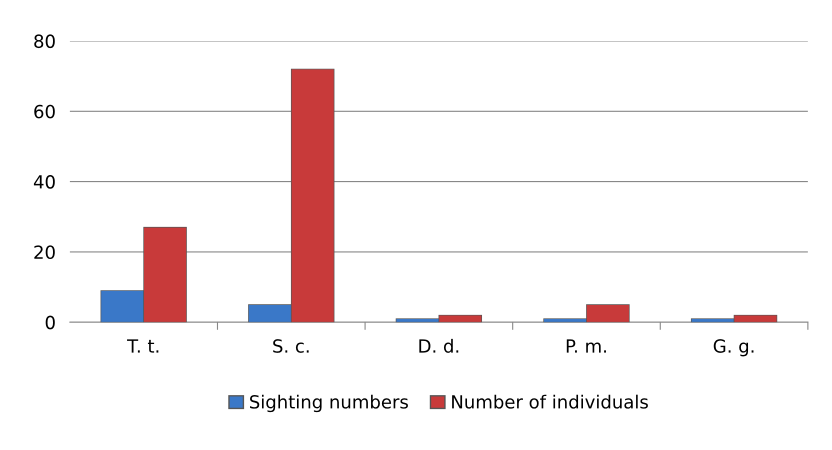 Image resolution: width=832 pixels, height=450 pixels. What do you see at coordinates (291, 346) in the screenshot?
I see `x-tick-label: S. c.` at bounding box center [291, 346].